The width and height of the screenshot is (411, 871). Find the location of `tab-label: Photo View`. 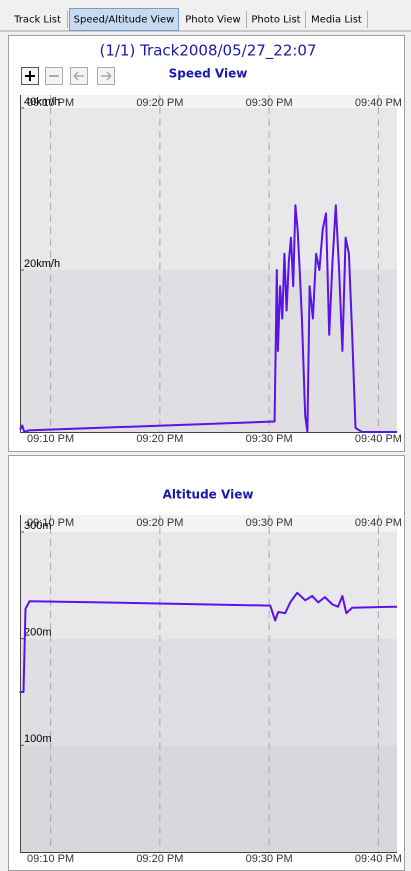

tab-label: Photo View is located at coordinates (212, 20).